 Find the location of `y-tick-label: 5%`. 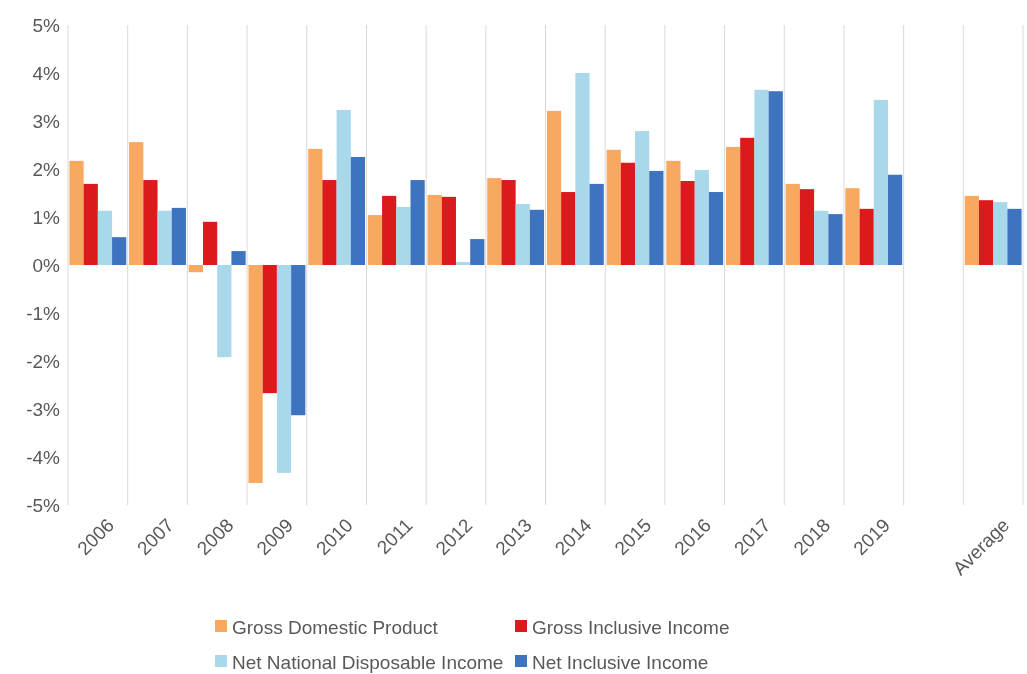

y-tick-label: 5% is located at coordinates (46, 25).